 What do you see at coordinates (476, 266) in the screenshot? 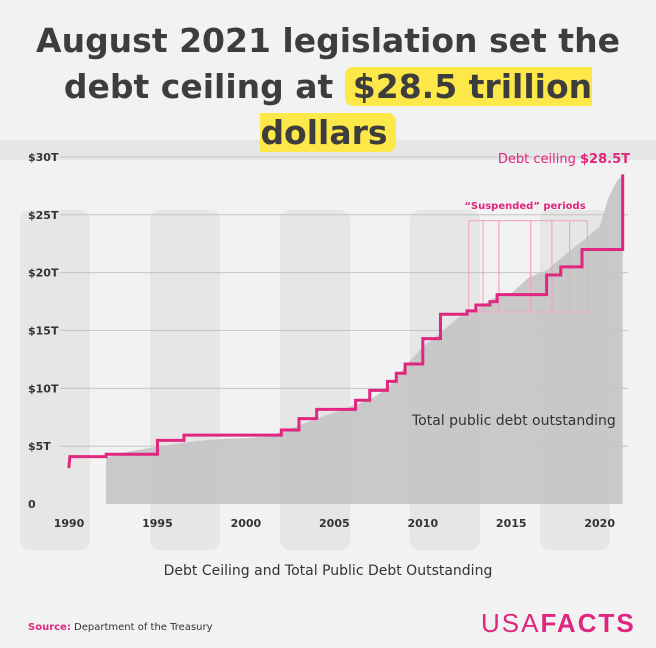
I see `suspended-period-marker` at bounding box center [476, 266].